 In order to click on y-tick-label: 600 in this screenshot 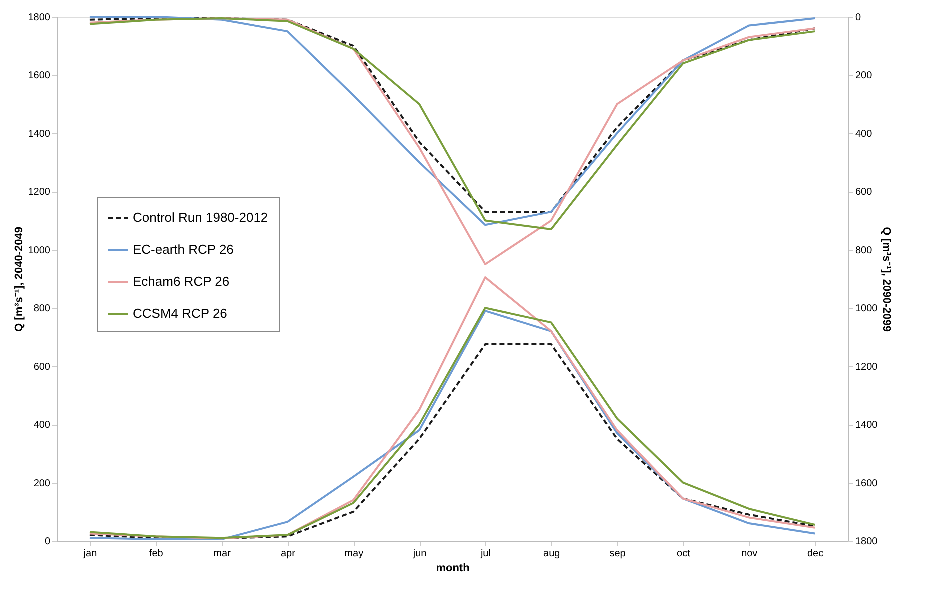, I will do `click(42, 367)`.